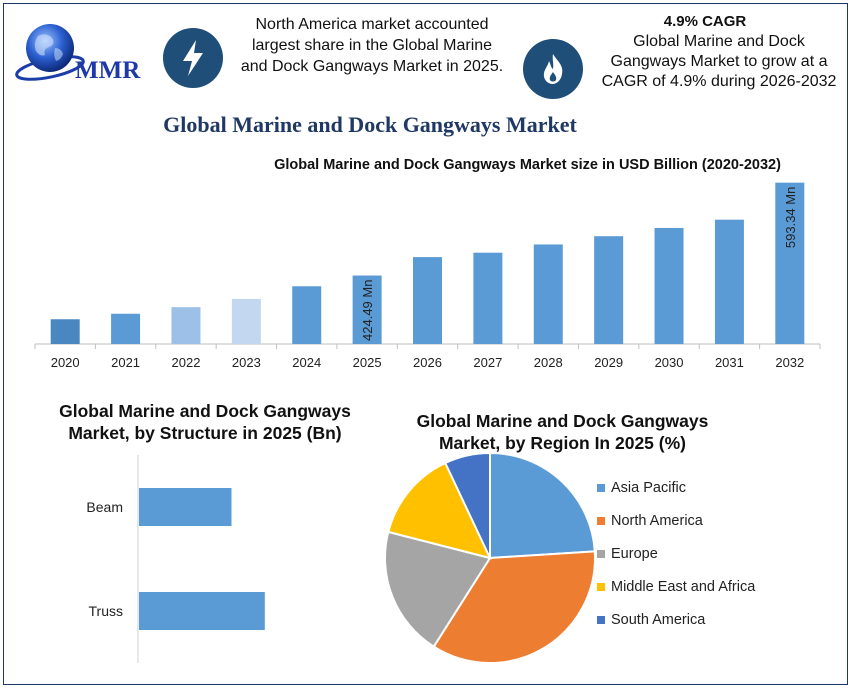  What do you see at coordinates (608, 362) in the screenshot?
I see `x-tick-label: 2029` at bounding box center [608, 362].